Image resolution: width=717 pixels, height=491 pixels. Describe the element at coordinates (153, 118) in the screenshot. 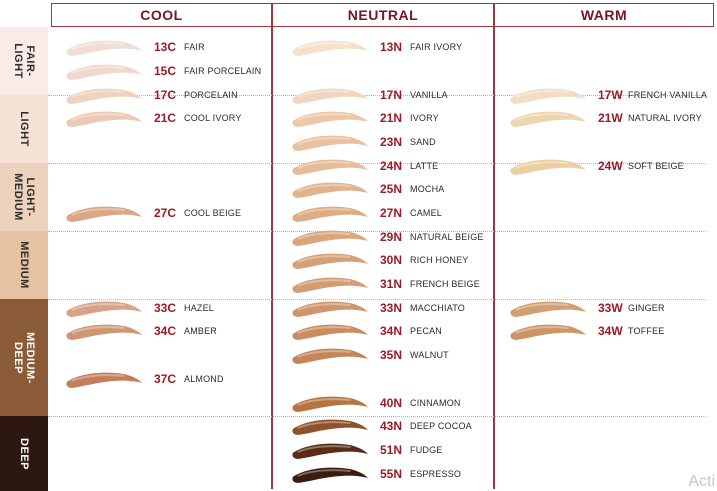

I see `shade-entry: 21C COOL IVORY` at that location.